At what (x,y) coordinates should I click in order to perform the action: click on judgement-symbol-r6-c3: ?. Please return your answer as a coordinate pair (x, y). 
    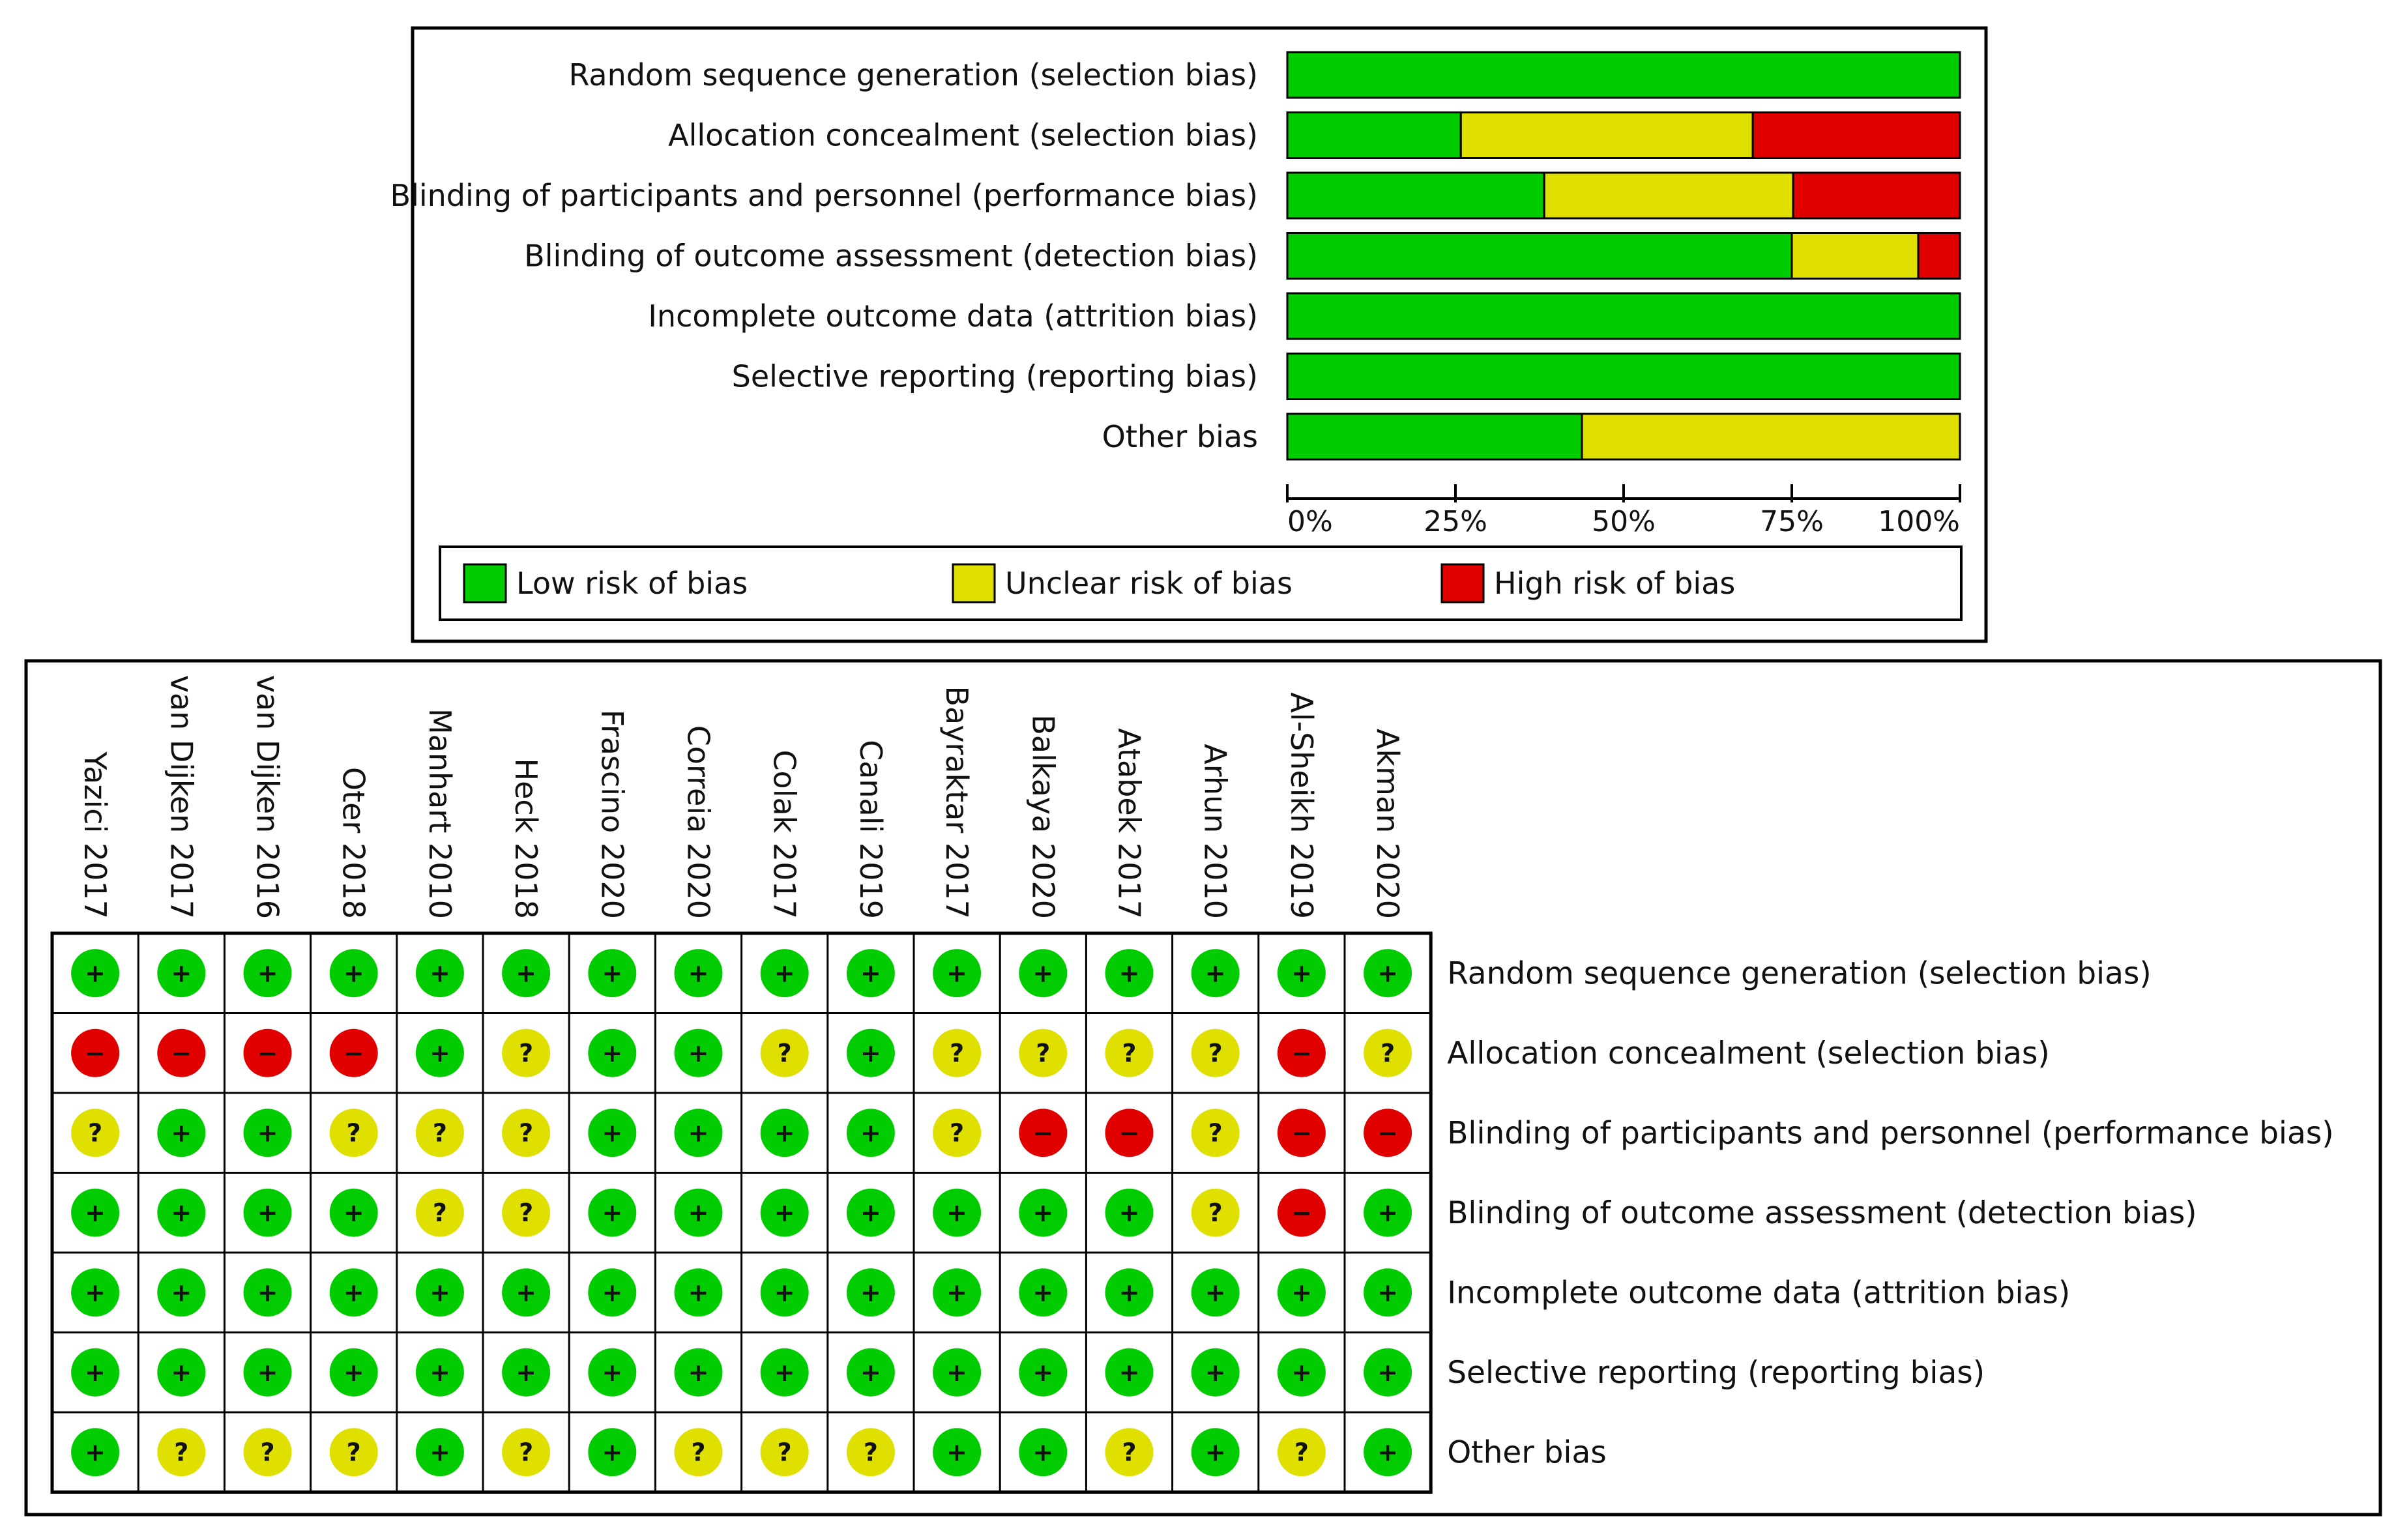
    Looking at the image, I should click on (354, 1452).